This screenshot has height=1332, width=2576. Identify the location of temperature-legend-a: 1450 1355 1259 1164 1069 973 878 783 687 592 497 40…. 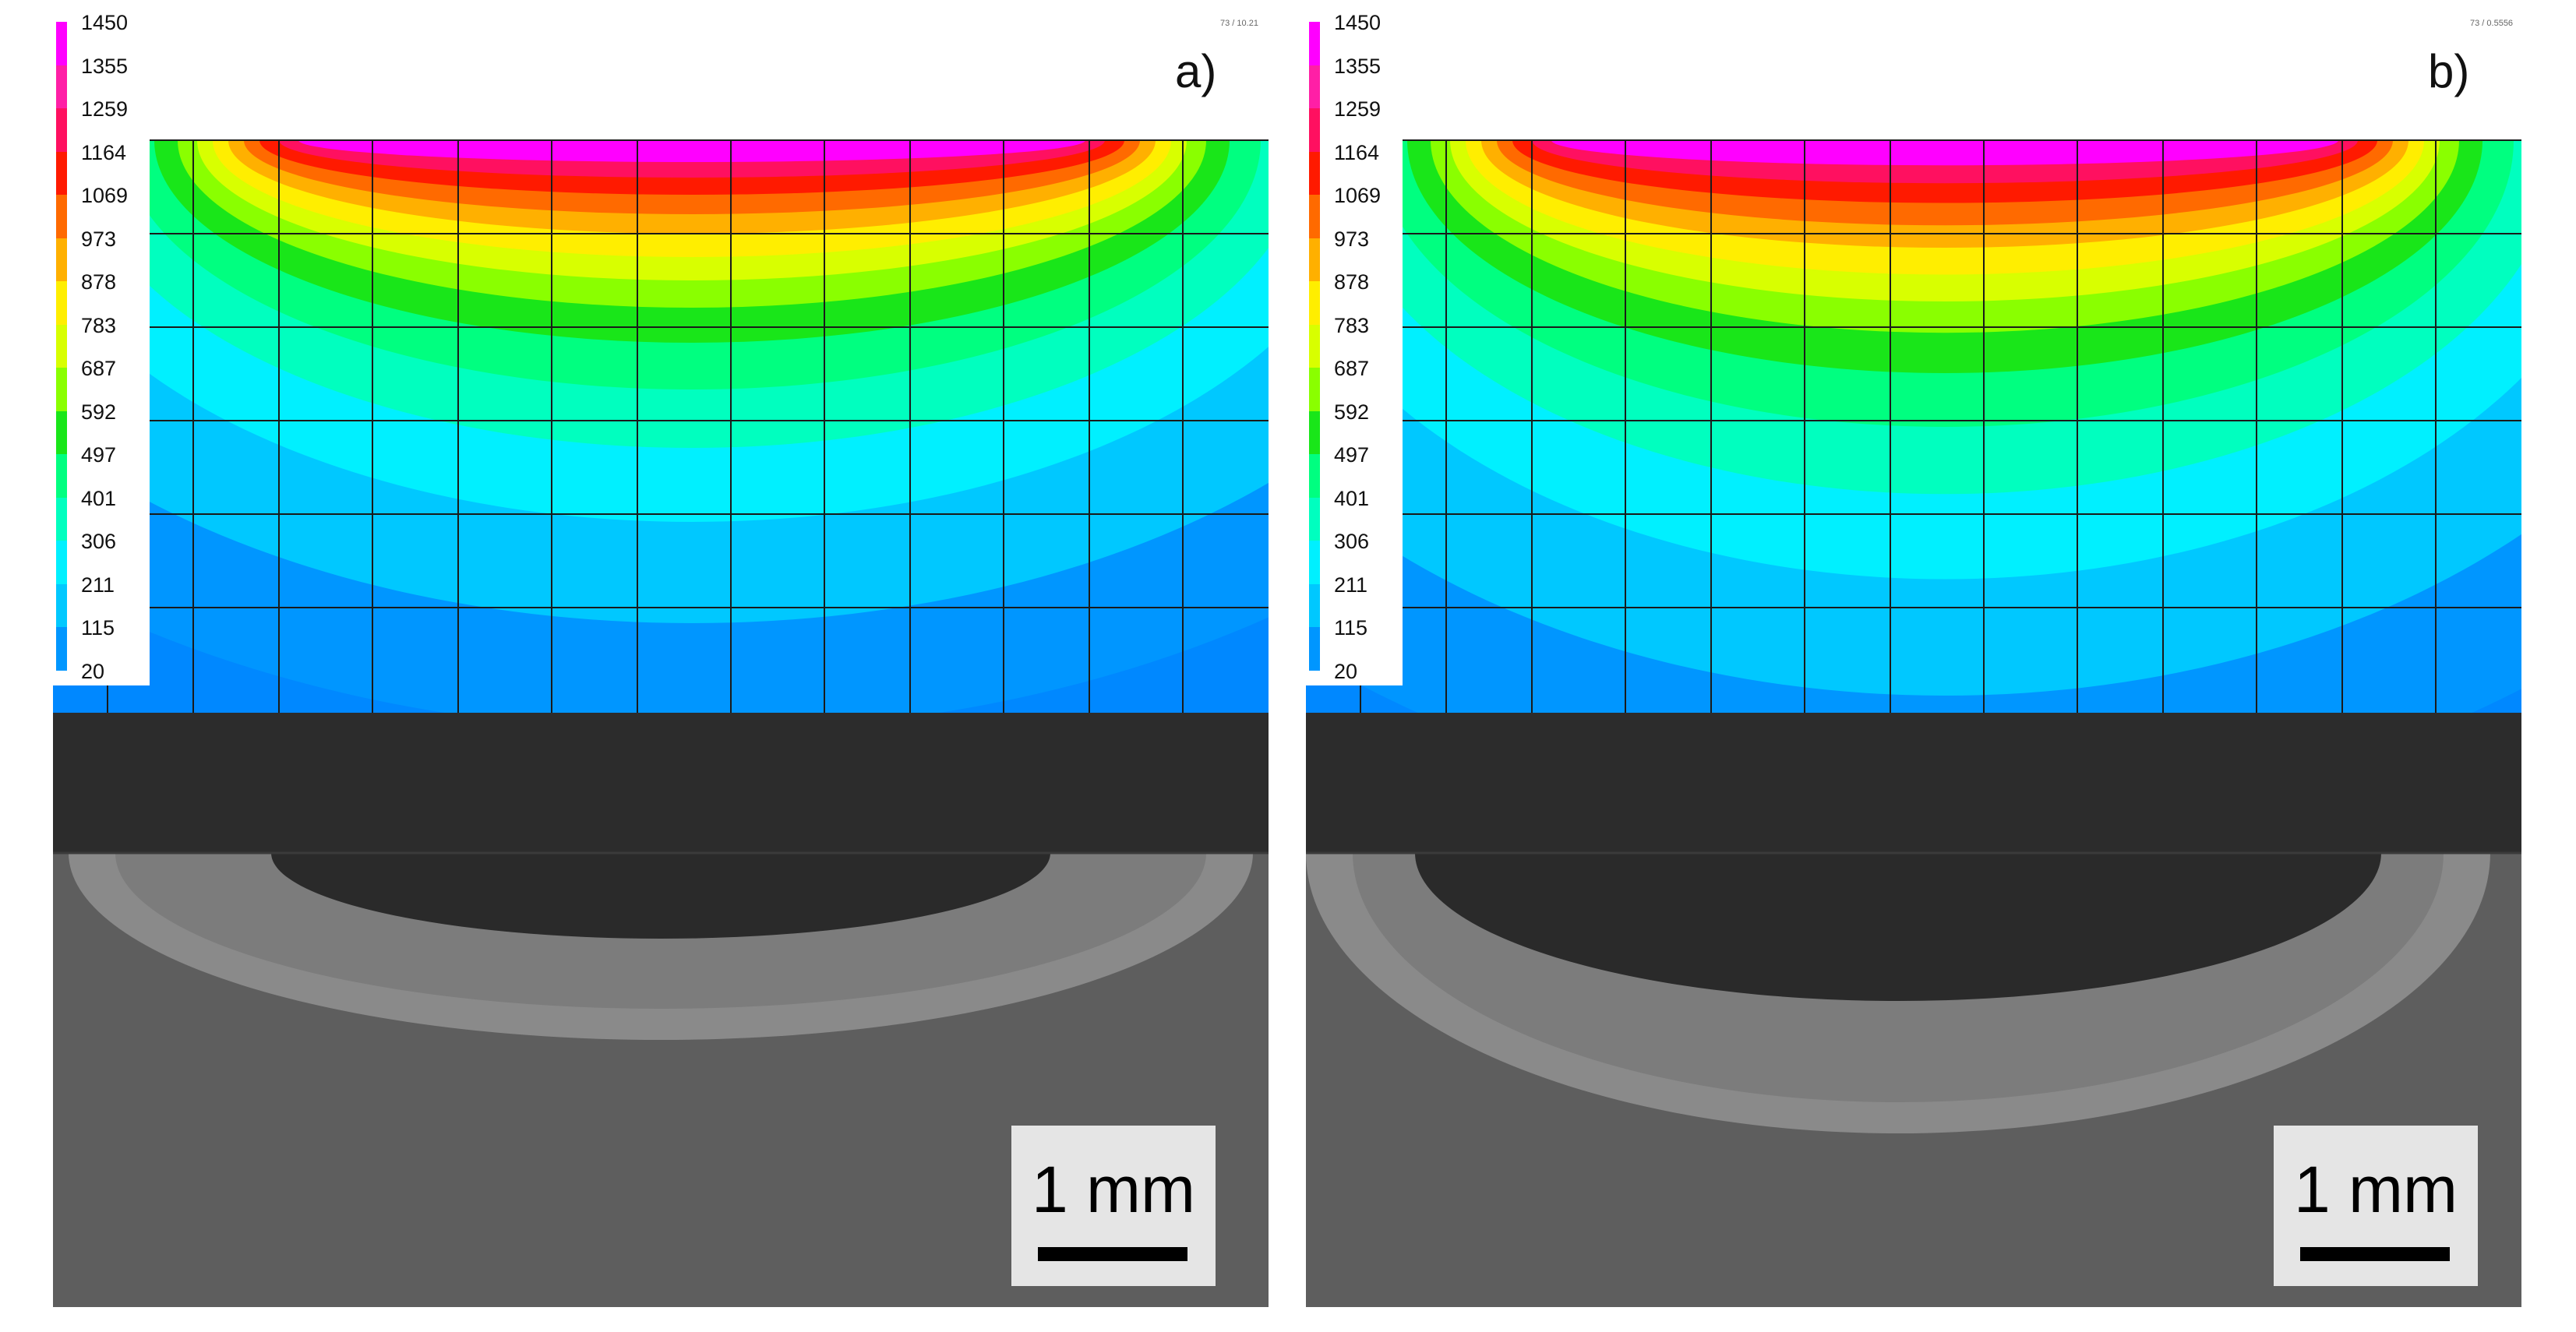
(101, 342).